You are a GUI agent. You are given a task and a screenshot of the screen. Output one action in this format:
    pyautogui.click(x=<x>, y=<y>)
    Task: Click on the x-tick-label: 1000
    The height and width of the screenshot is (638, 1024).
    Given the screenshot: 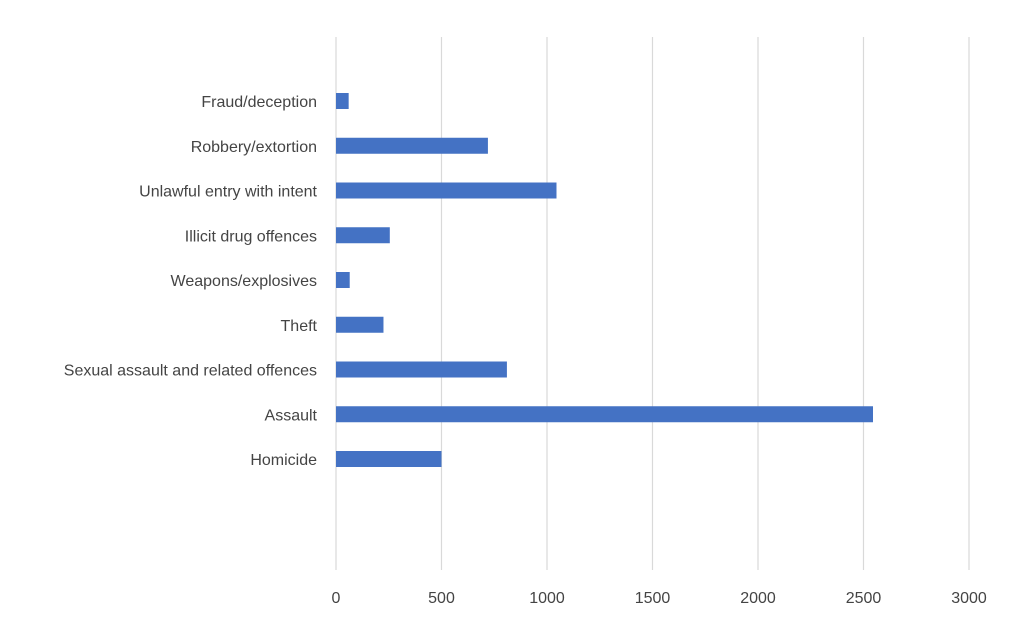 What is the action you would take?
    pyautogui.click(x=547, y=598)
    